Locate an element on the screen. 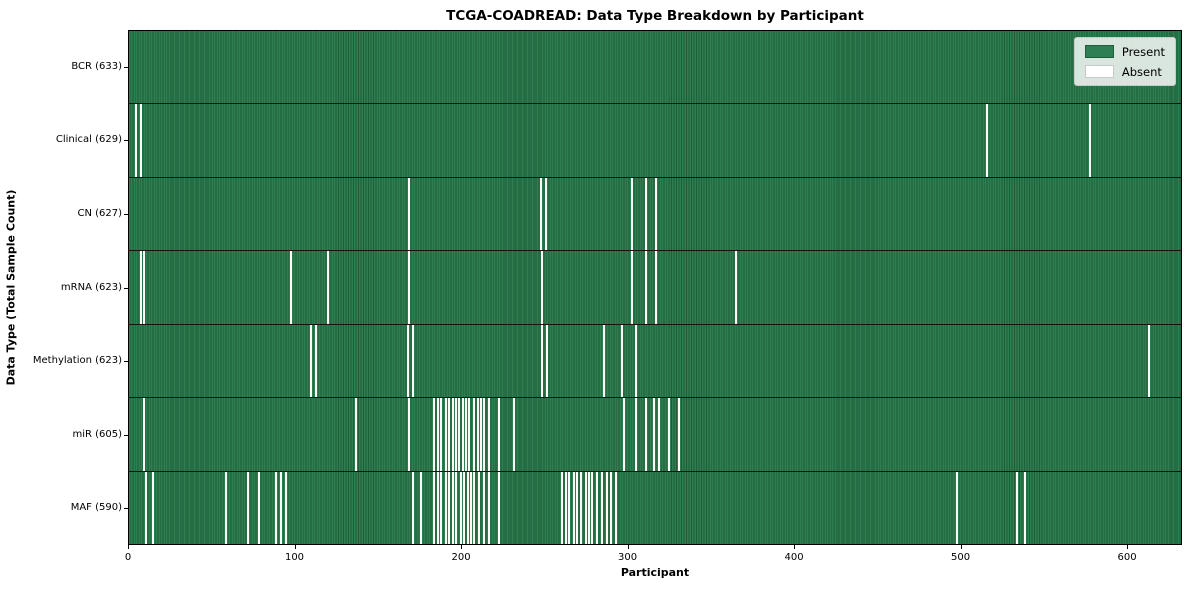 The height and width of the screenshot is (600, 1200). x-tick-label: 400 is located at coordinates (794, 557).